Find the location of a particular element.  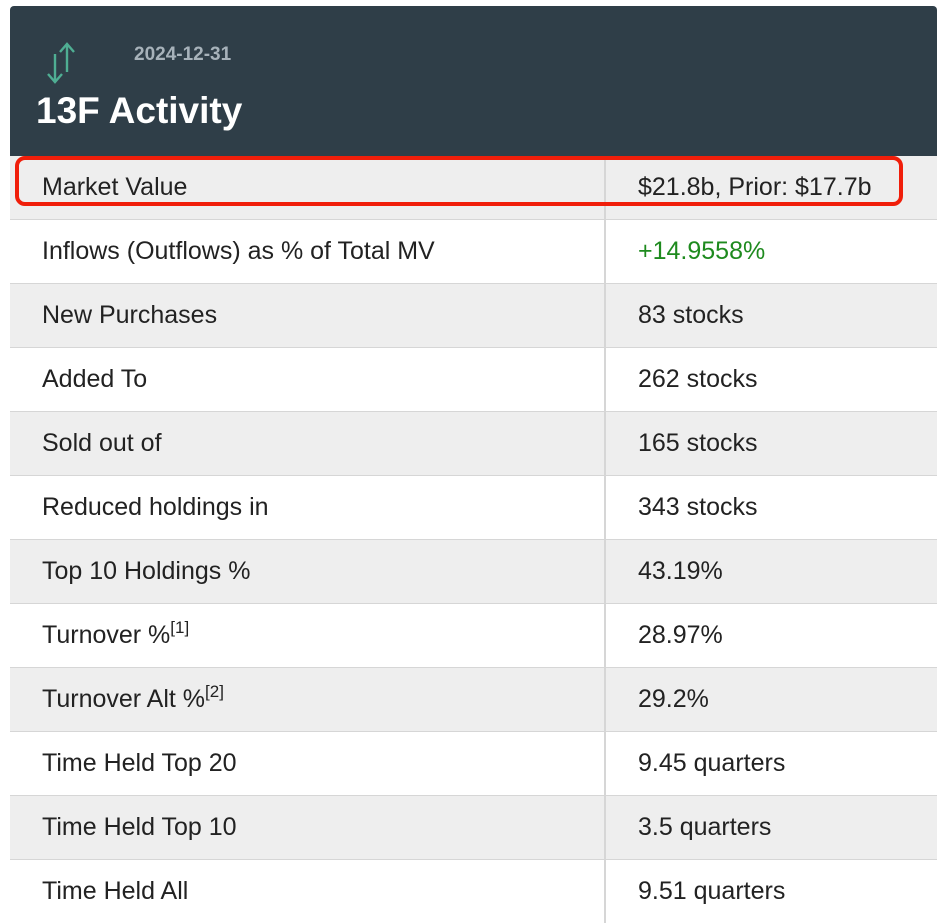

row-label: Added To is located at coordinates (307, 380).